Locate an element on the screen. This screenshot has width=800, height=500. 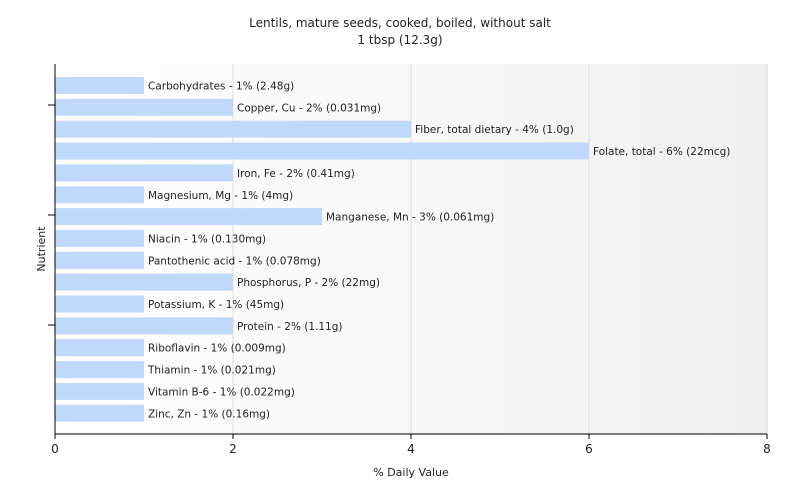
x-tick-label: 4 is located at coordinates (411, 449).